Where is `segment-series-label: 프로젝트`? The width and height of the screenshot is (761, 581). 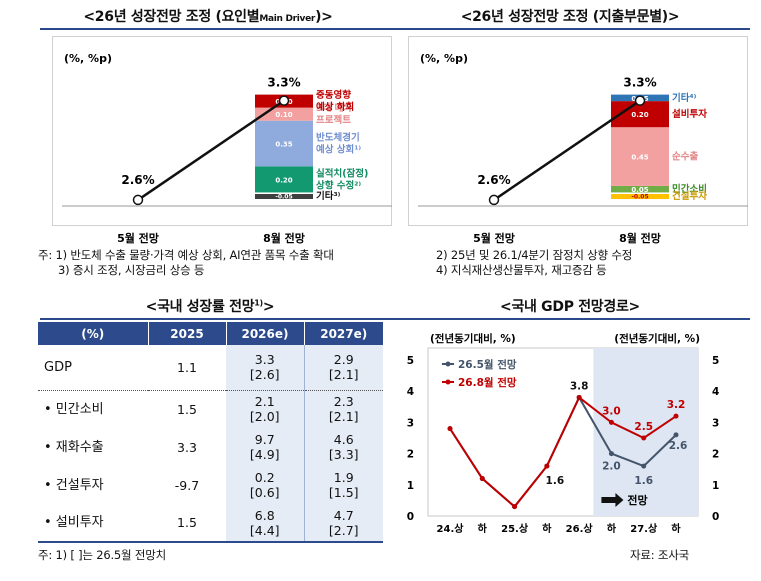 segment-series-label: 프로젝트 is located at coordinates (333, 120).